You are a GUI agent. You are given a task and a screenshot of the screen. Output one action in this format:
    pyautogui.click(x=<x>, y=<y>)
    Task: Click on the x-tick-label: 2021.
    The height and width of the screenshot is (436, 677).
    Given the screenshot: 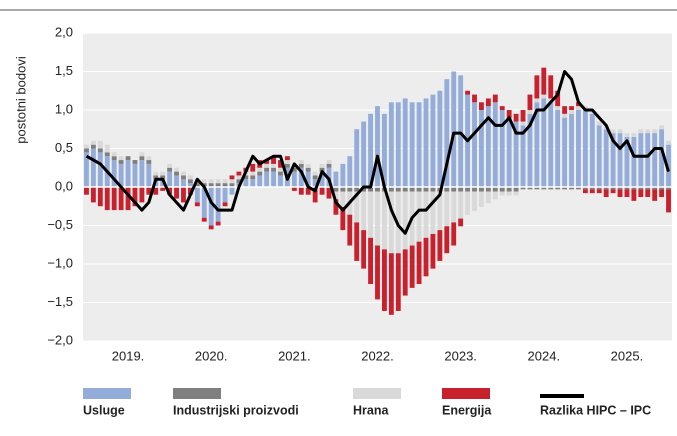 What is the action you would take?
    pyautogui.click(x=294, y=355)
    